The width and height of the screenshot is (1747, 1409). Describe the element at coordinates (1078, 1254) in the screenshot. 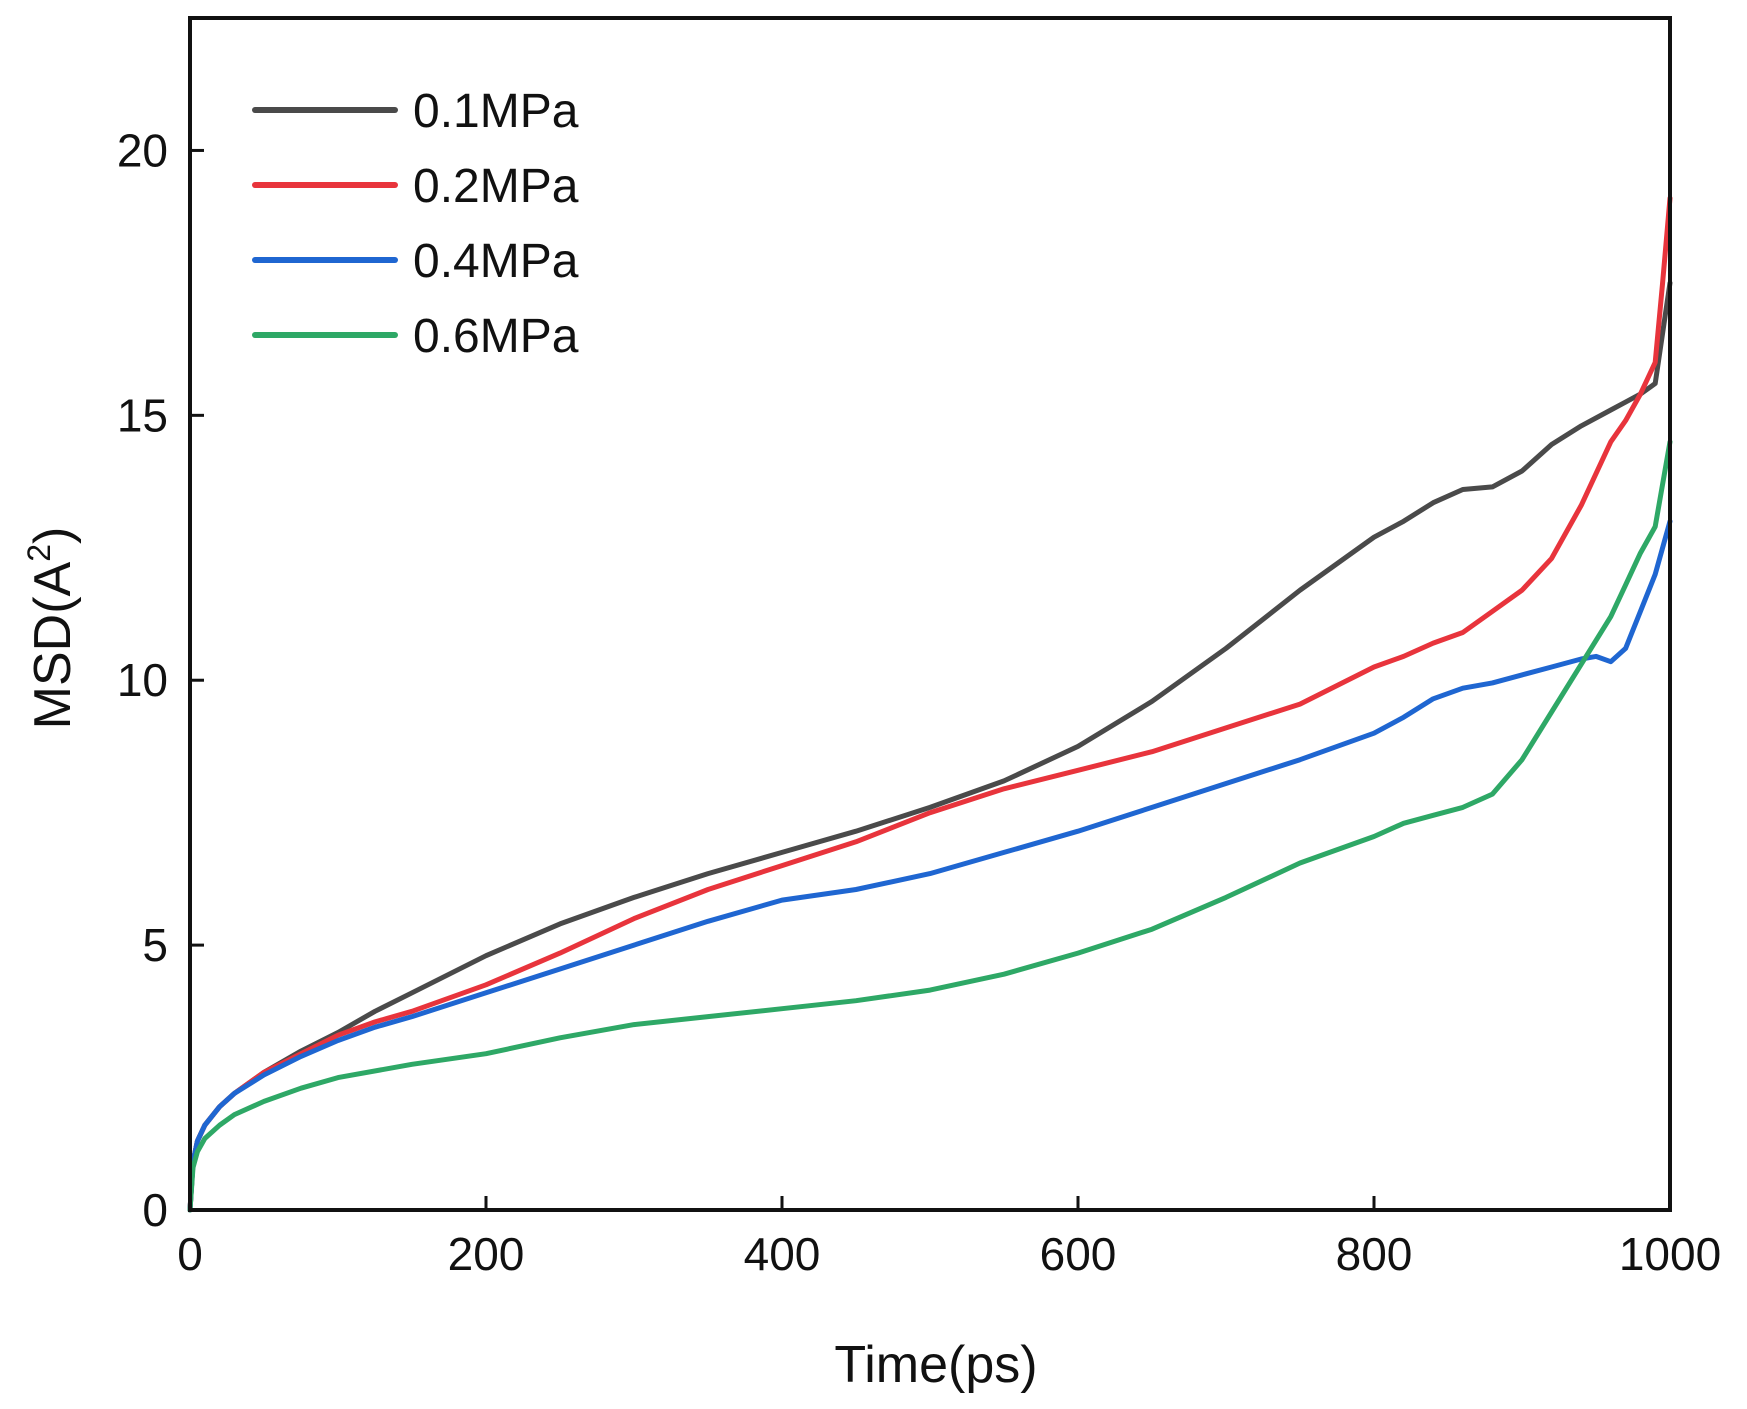

I see `x-tick-label-3: 600` at that location.